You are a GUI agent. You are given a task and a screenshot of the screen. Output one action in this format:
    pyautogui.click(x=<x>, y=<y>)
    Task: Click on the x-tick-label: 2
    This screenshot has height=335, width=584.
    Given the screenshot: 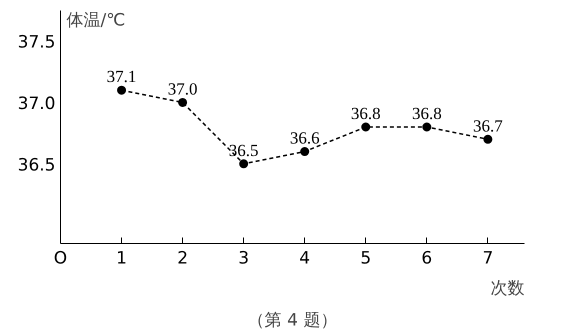 What is the action you would take?
    pyautogui.click(x=182, y=258)
    